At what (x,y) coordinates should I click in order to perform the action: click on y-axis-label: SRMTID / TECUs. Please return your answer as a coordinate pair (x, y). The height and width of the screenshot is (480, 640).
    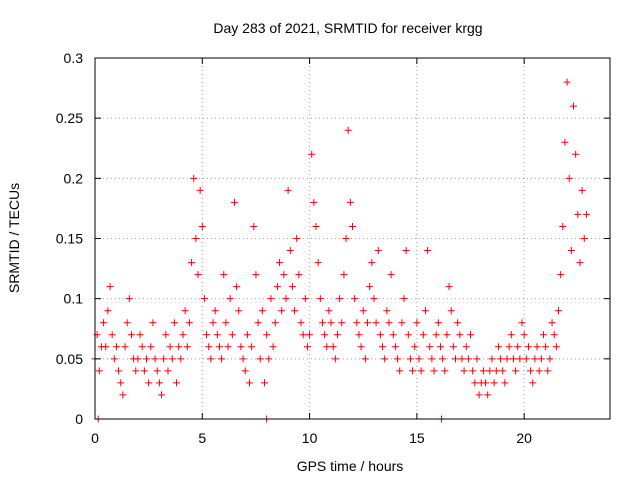
    Looking at the image, I should click on (14, 238).